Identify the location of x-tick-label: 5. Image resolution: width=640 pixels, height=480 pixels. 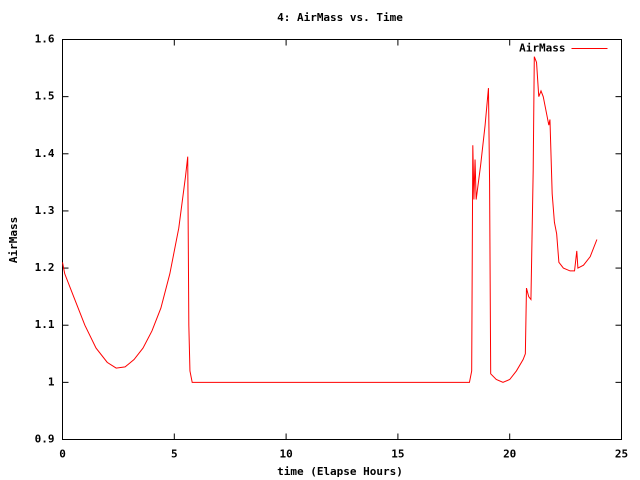
(174, 454).